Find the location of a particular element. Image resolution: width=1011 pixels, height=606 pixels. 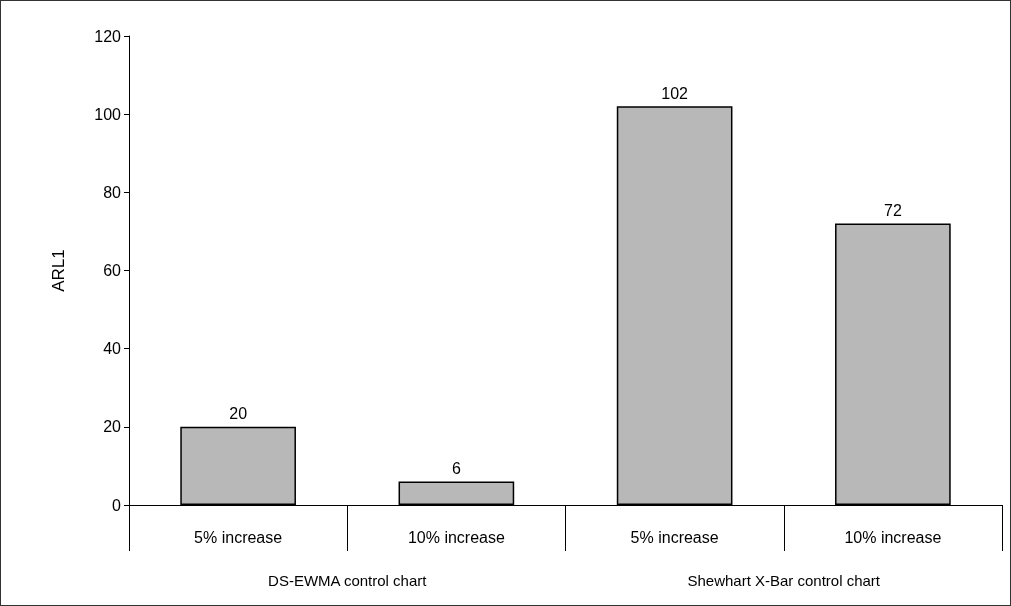

y-tick-label: 80 is located at coordinates (112, 192).